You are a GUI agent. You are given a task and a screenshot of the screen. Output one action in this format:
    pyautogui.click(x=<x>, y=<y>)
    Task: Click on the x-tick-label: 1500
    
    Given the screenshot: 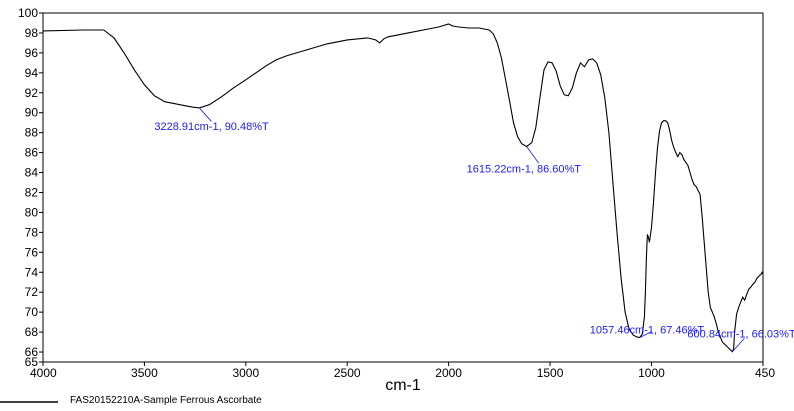 What is the action you would take?
    pyautogui.click(x=550, y=373)
    